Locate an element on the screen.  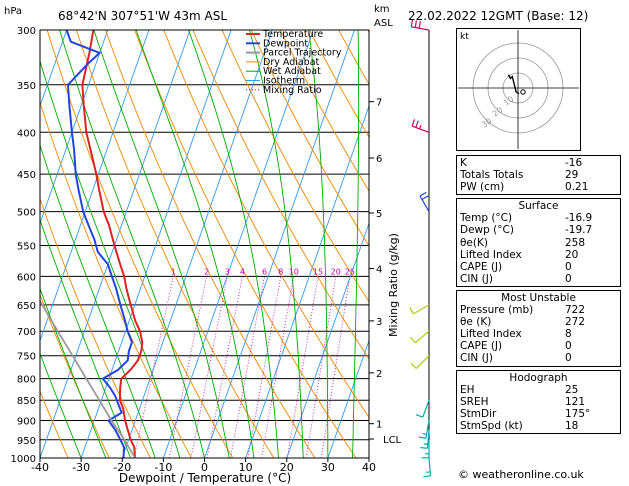
index-label: CIN (J) is located at coordinates (476, 358).